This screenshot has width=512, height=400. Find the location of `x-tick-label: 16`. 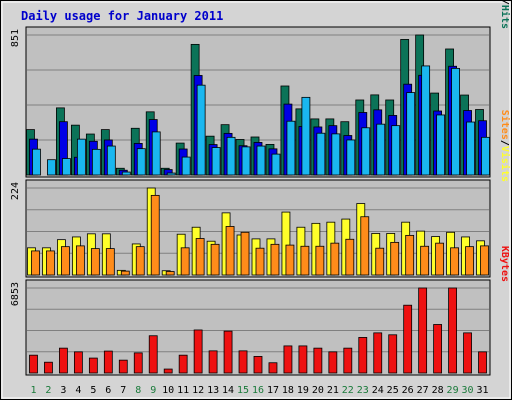

x-tick-label: 16 is located at coordinates (258, 390).